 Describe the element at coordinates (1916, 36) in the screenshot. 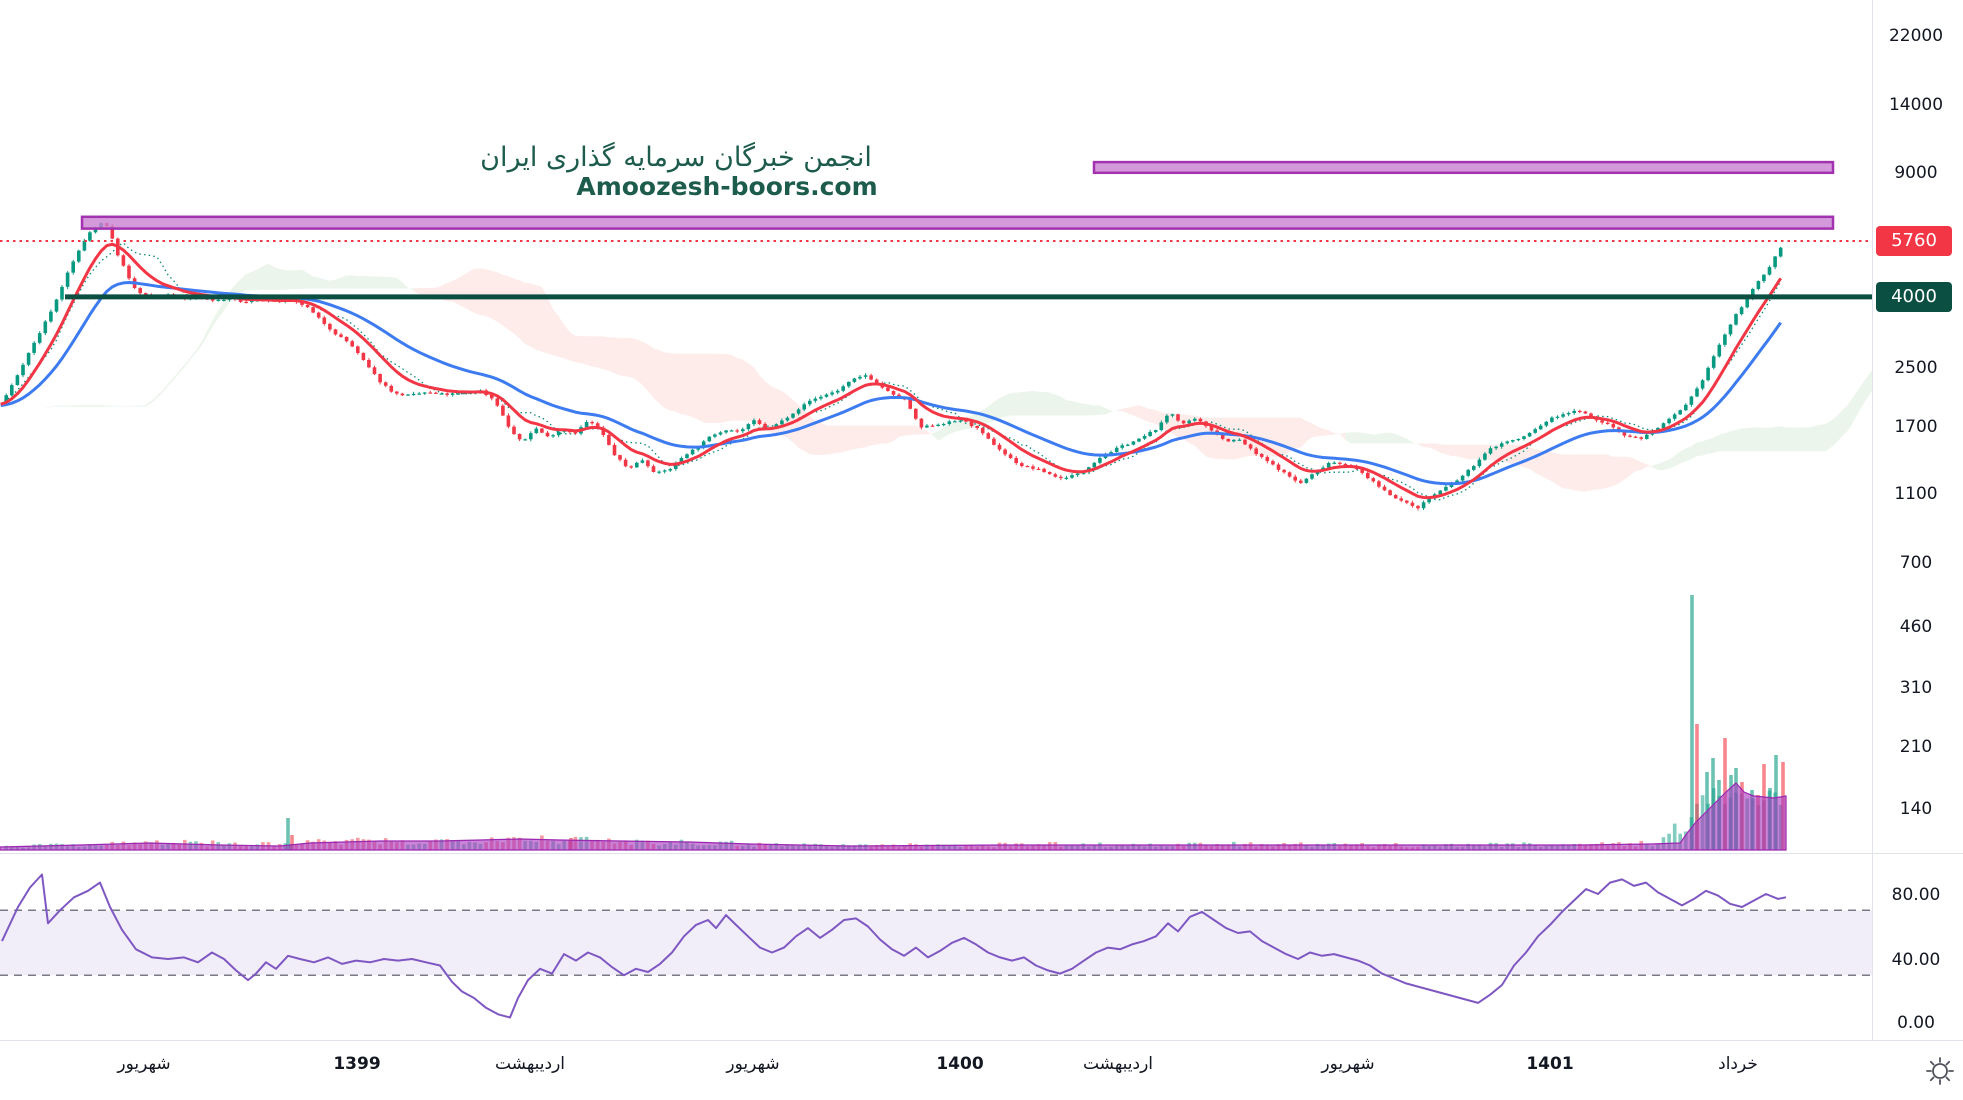

I see `price-axis-label: 22000` at that location.